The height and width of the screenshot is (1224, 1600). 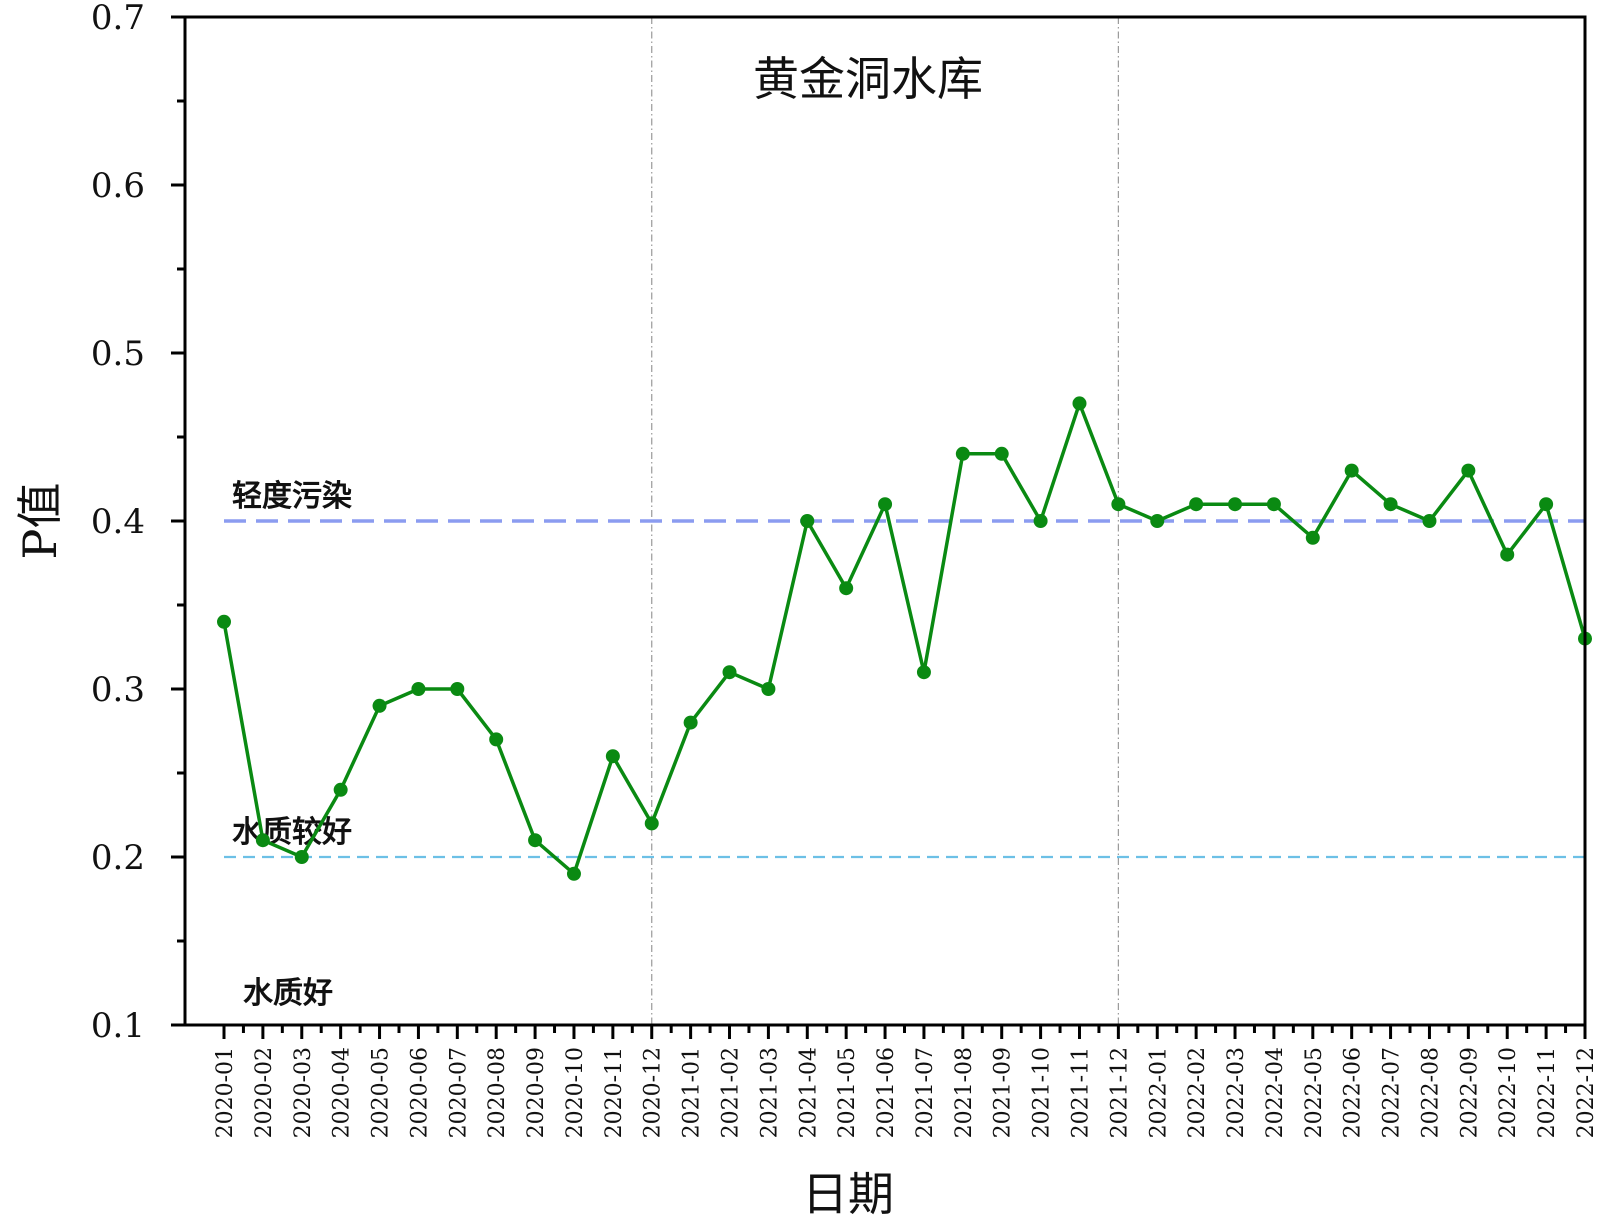 I want to click on x-tick-label: 2020-03, so click(x=303, y=1092).